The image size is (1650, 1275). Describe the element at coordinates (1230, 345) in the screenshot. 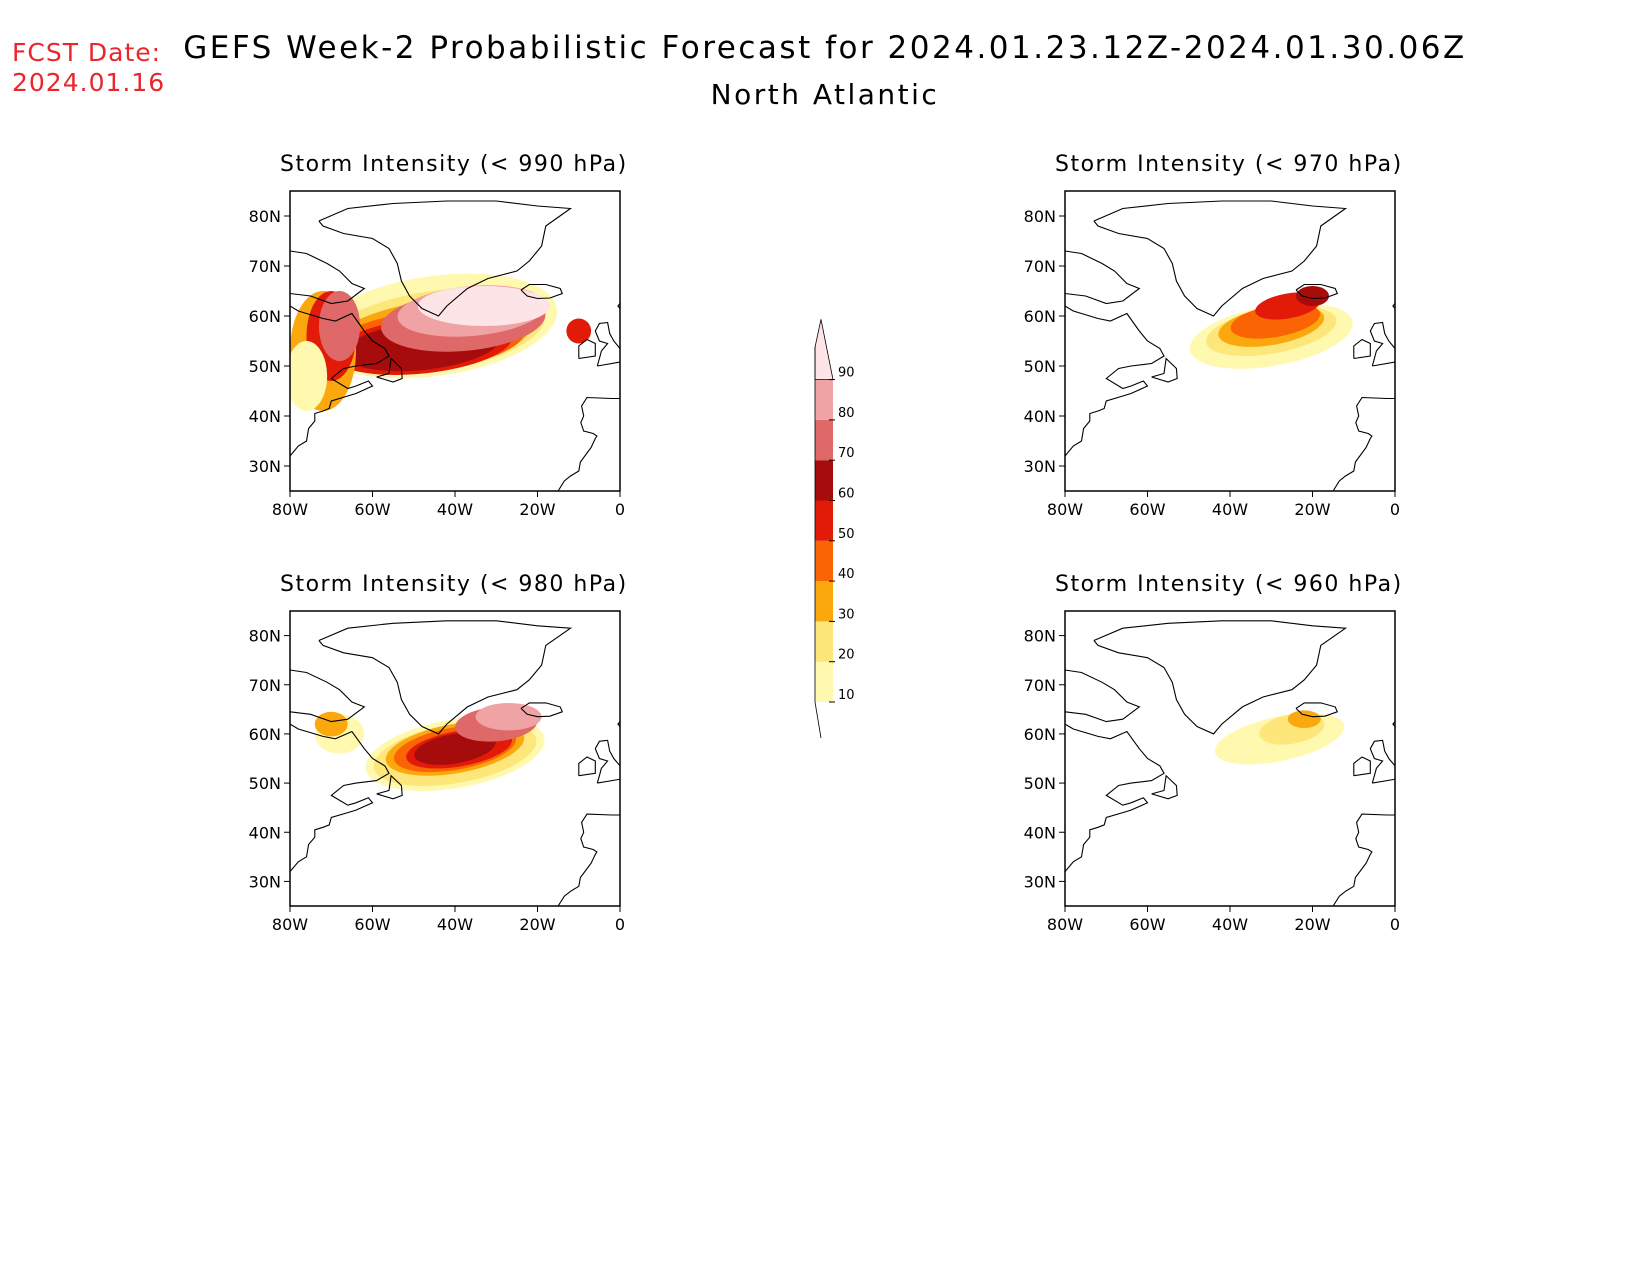

I see `probability-field-p970` at that location.